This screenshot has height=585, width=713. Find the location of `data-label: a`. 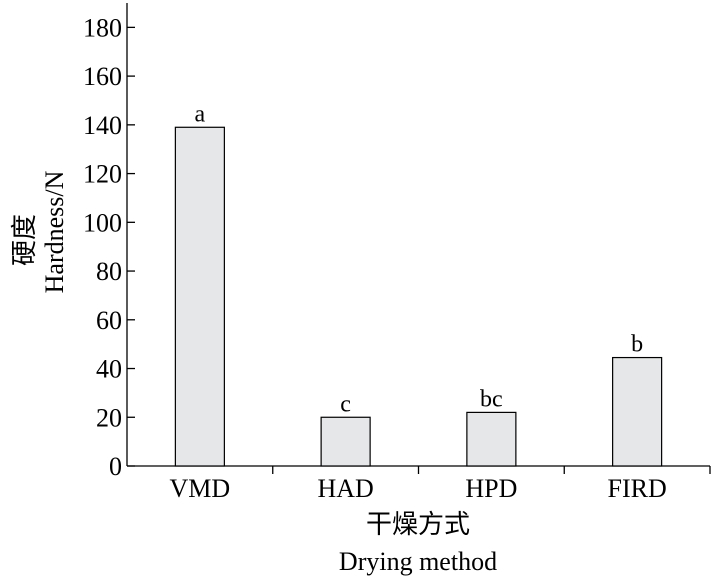

data-label: a is located at coordinates (200, 114).